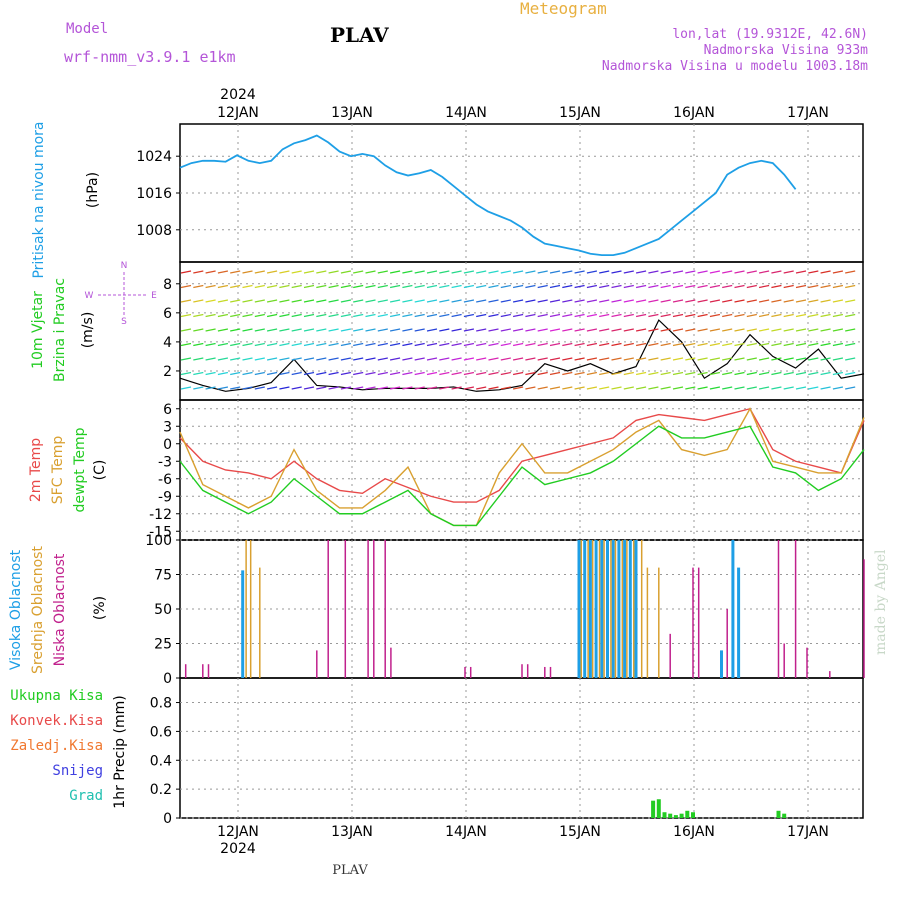  I want to click on y-tick-label: -6, so click(165, 480).